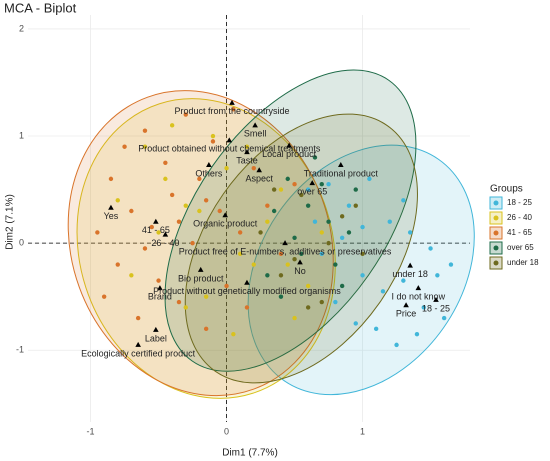  What do you see at coordinates (225, 224) in the screenshot?
I see `variable-label: Organic product` at bounding box center [225, 224].